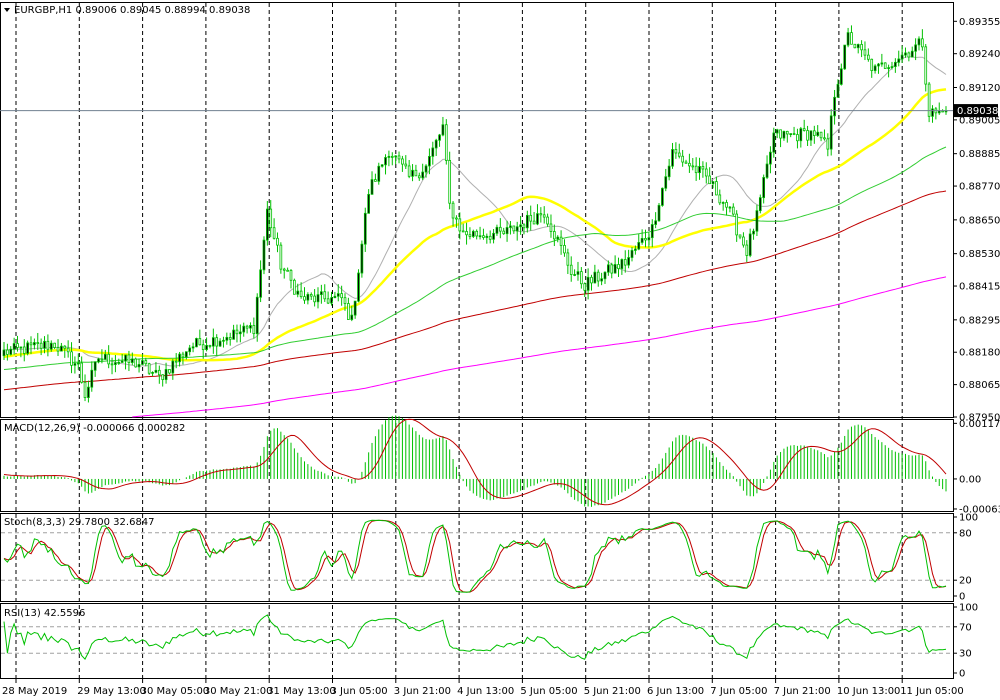 The image size is (1000, 700). Describe the element at coordinates (979, 320) in the screenshot. I see `price-tick-label: 0.88295` at that location.